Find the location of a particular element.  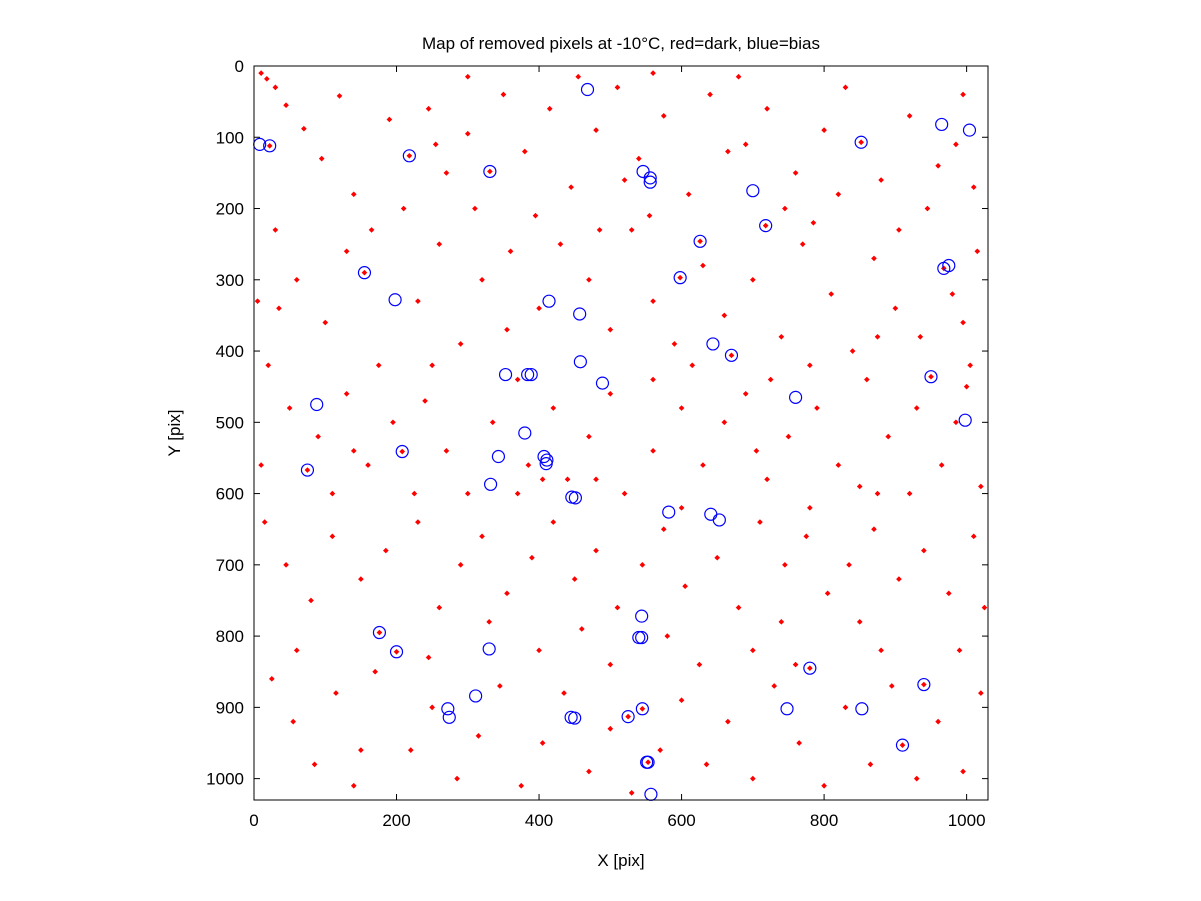

y-axis-label: Y [pix] is located at coordinates (174, 433).